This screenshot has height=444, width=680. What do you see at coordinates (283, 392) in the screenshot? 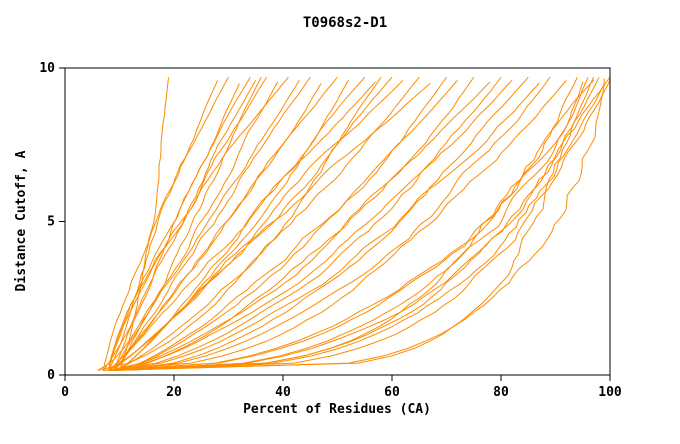
I see `x-tick-label: 40` at bounding box center [283, 392].